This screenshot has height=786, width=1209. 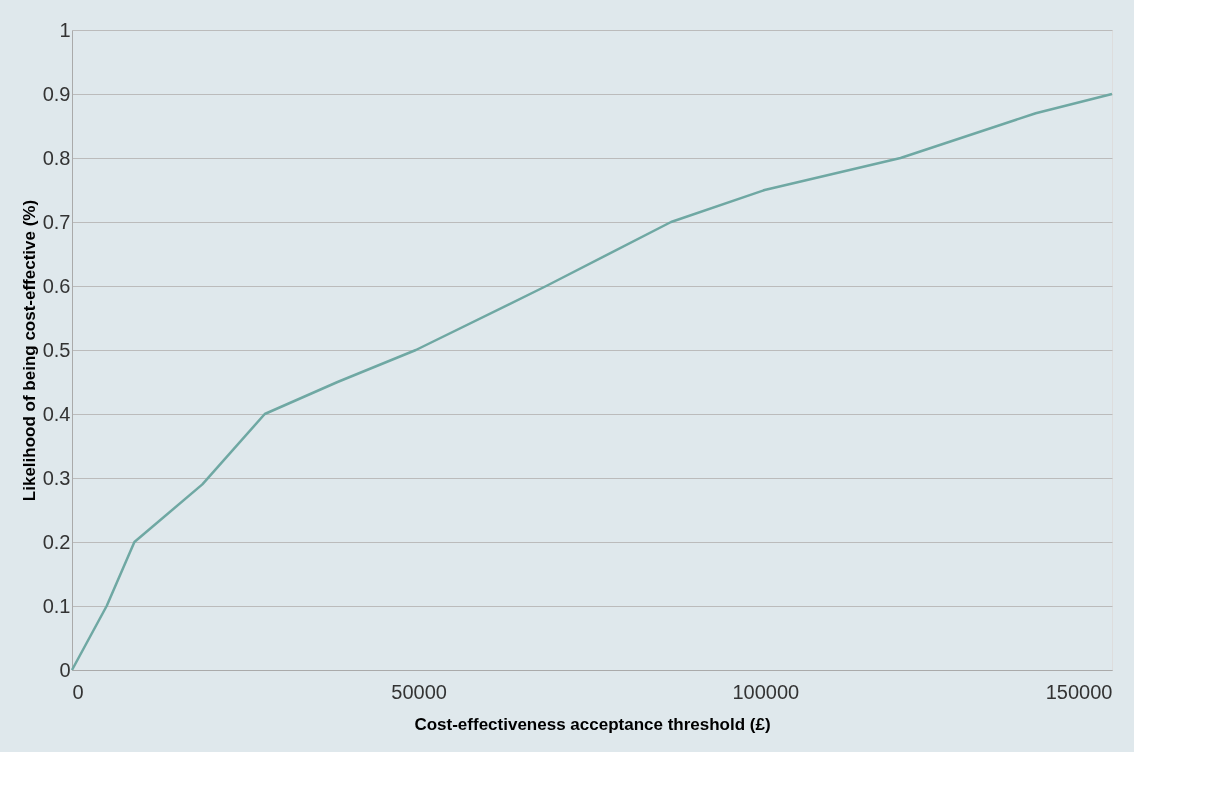 I want to click on y-tick-label: 0.8, so click(x=56, y=157).